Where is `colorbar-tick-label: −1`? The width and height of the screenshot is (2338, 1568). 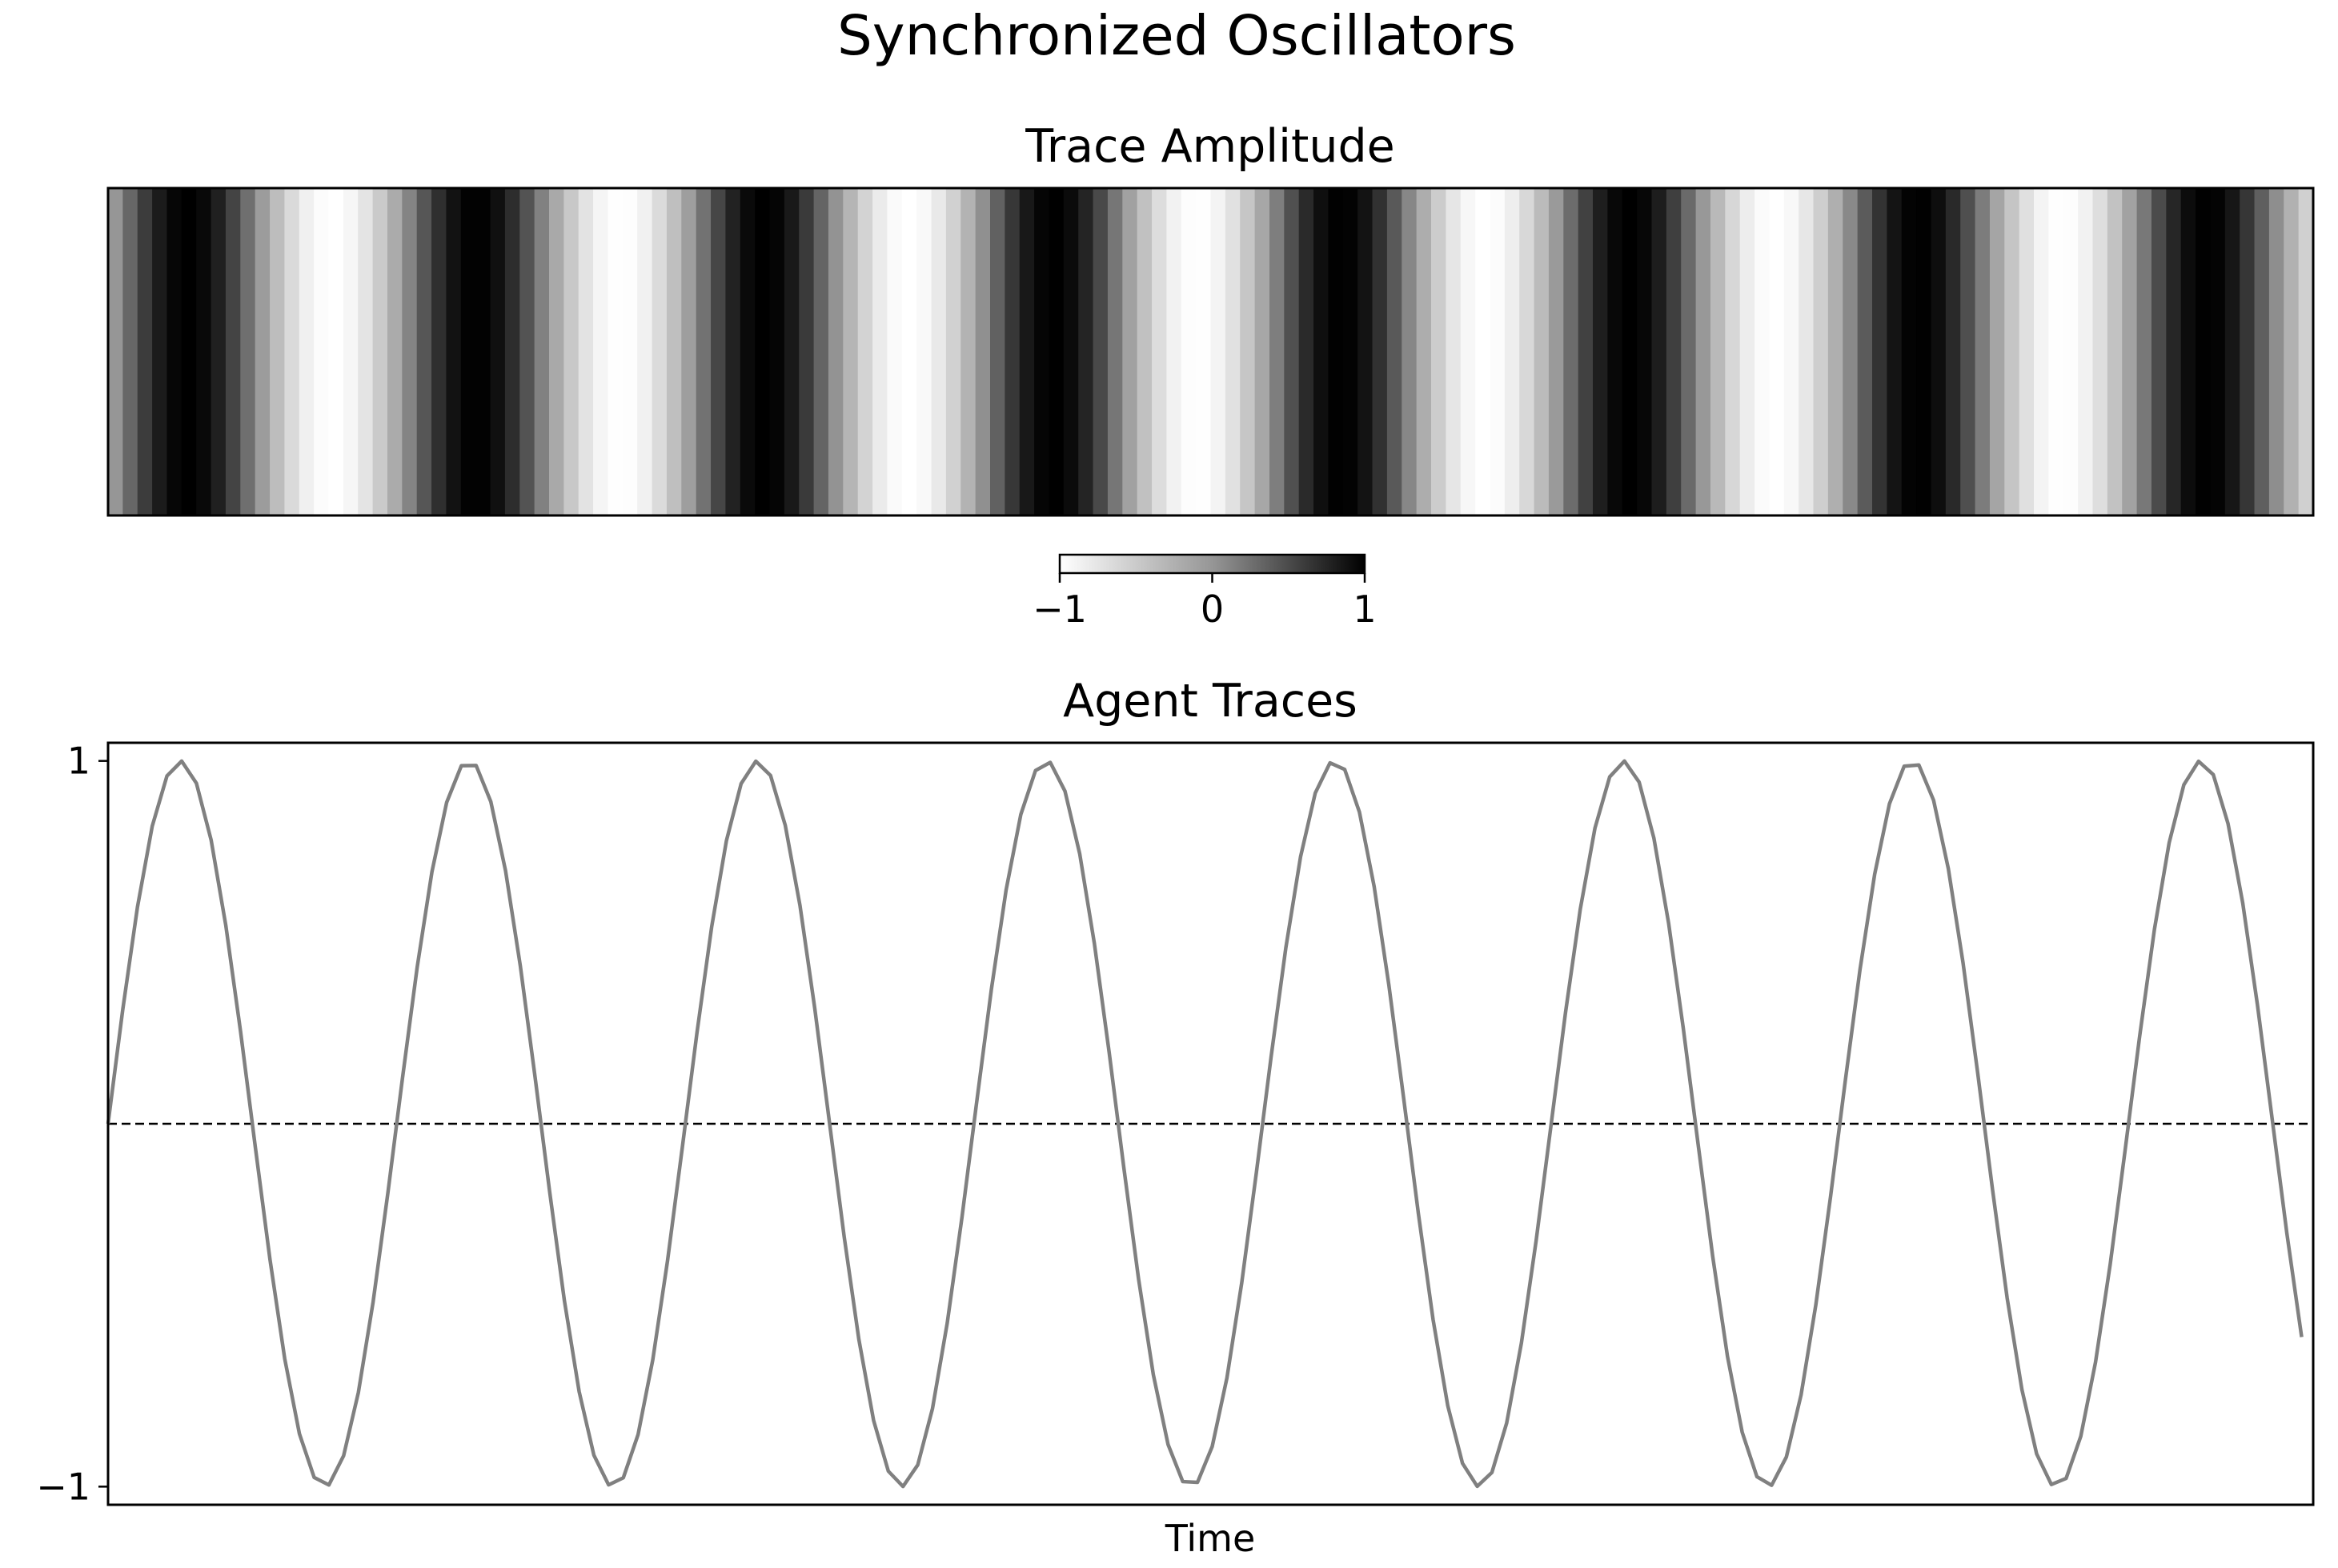
colorbar-tick-label: −1 is located at coordinates (1060, 609).